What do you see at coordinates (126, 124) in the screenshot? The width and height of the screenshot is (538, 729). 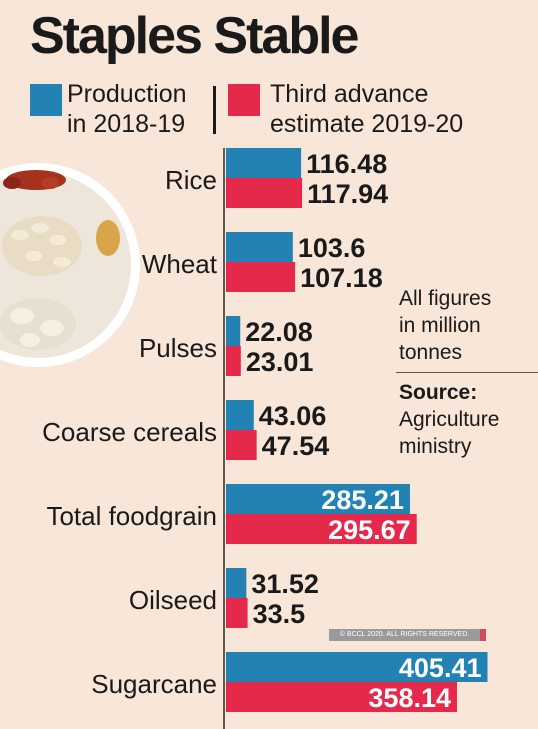 I see `legend-label-production-line2: in 2018-19` at bounding box center [126, 124].